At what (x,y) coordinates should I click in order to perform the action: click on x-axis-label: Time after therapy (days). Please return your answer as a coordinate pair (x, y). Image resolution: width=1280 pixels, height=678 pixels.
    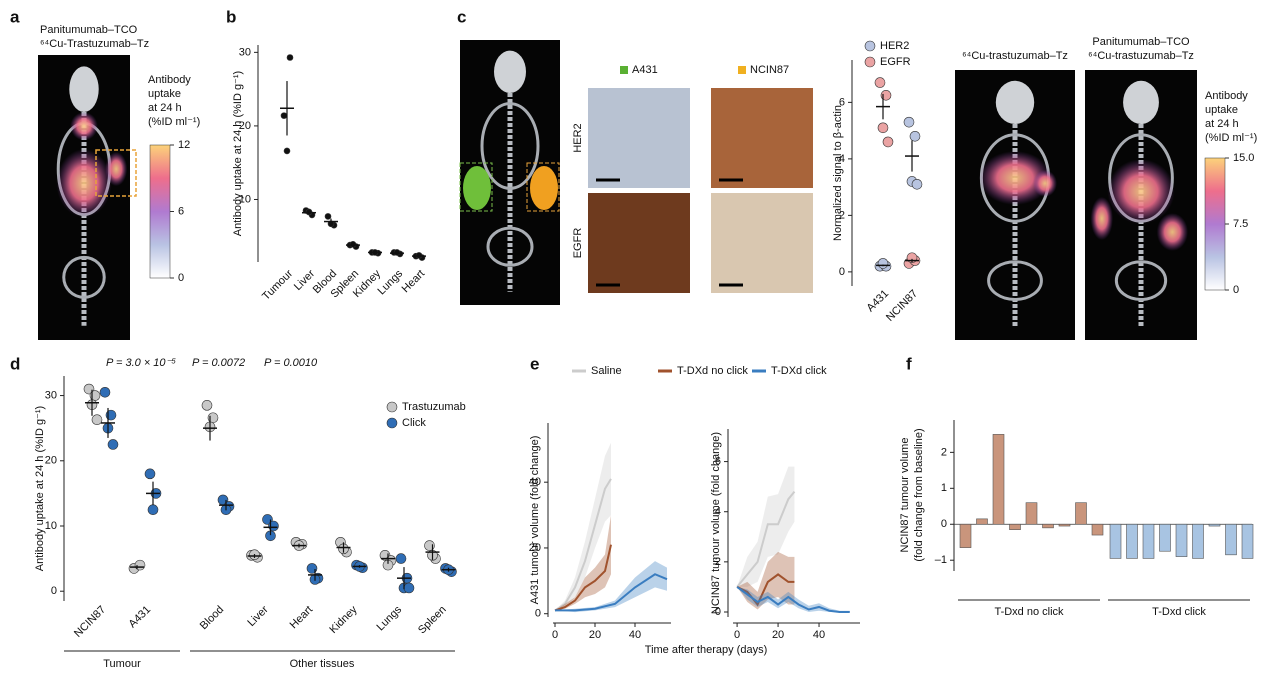
    Looking at the image, I should click on (706, 650).